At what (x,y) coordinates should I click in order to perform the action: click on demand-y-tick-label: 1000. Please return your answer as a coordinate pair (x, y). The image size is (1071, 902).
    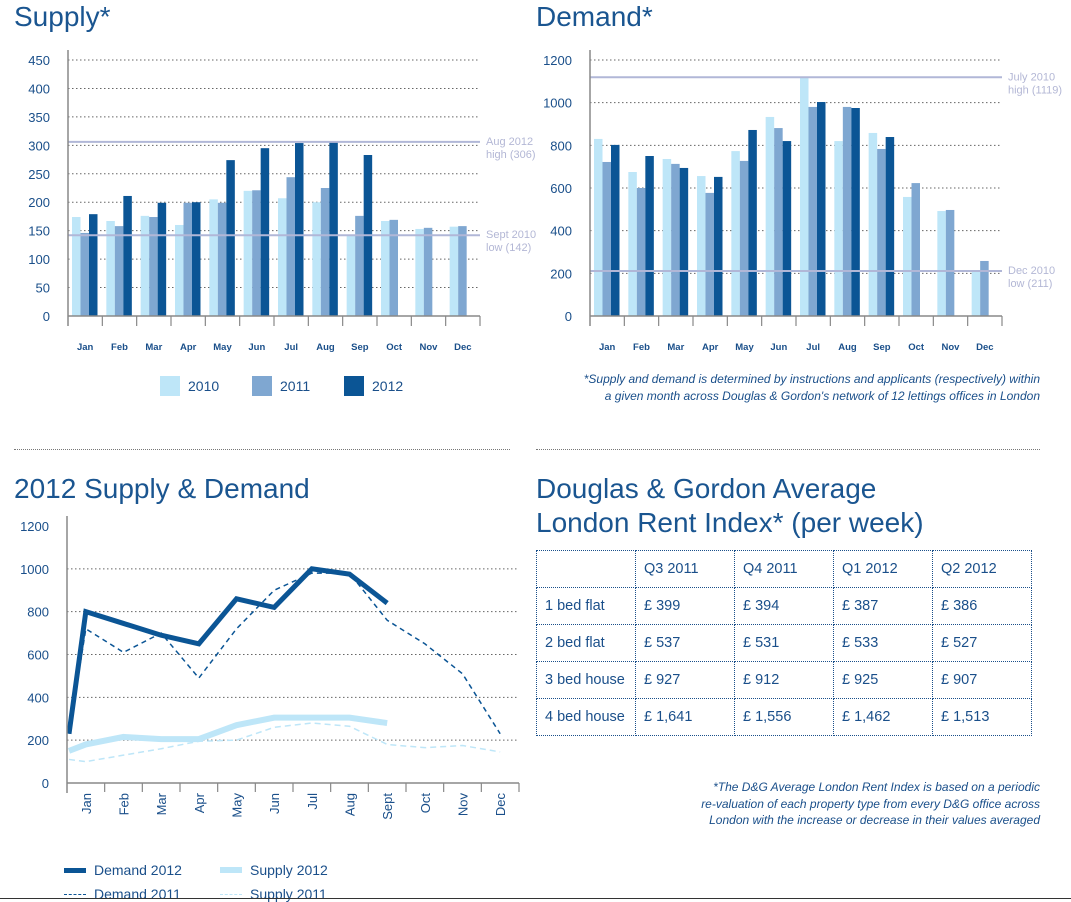
    Looking at the image, I should click on (557, 103).